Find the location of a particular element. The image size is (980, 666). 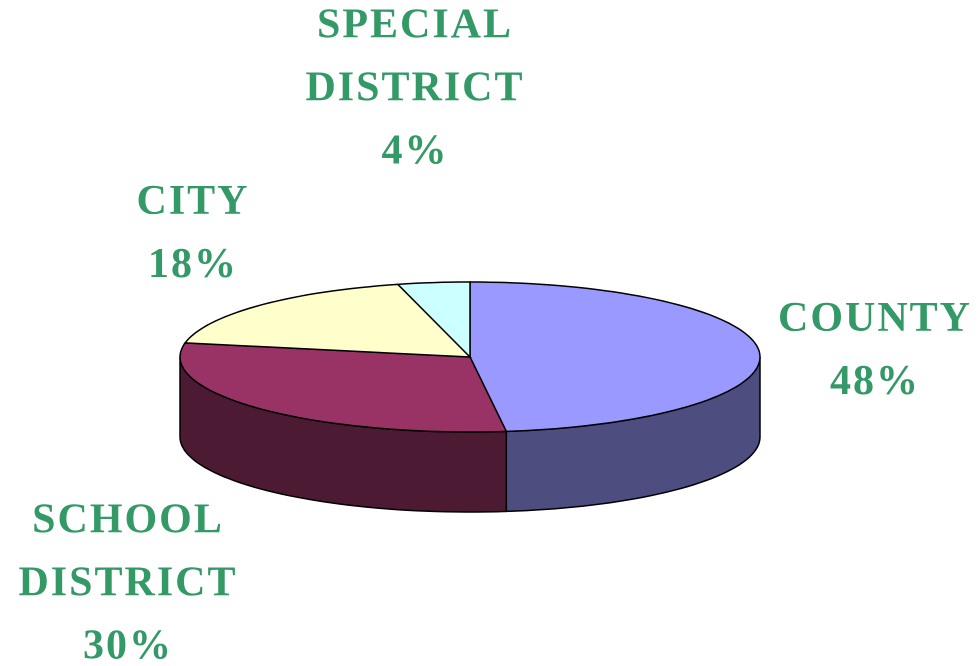

slice-label: SCHOOL DISTRICT 30% is located at coordinates (128, 577).